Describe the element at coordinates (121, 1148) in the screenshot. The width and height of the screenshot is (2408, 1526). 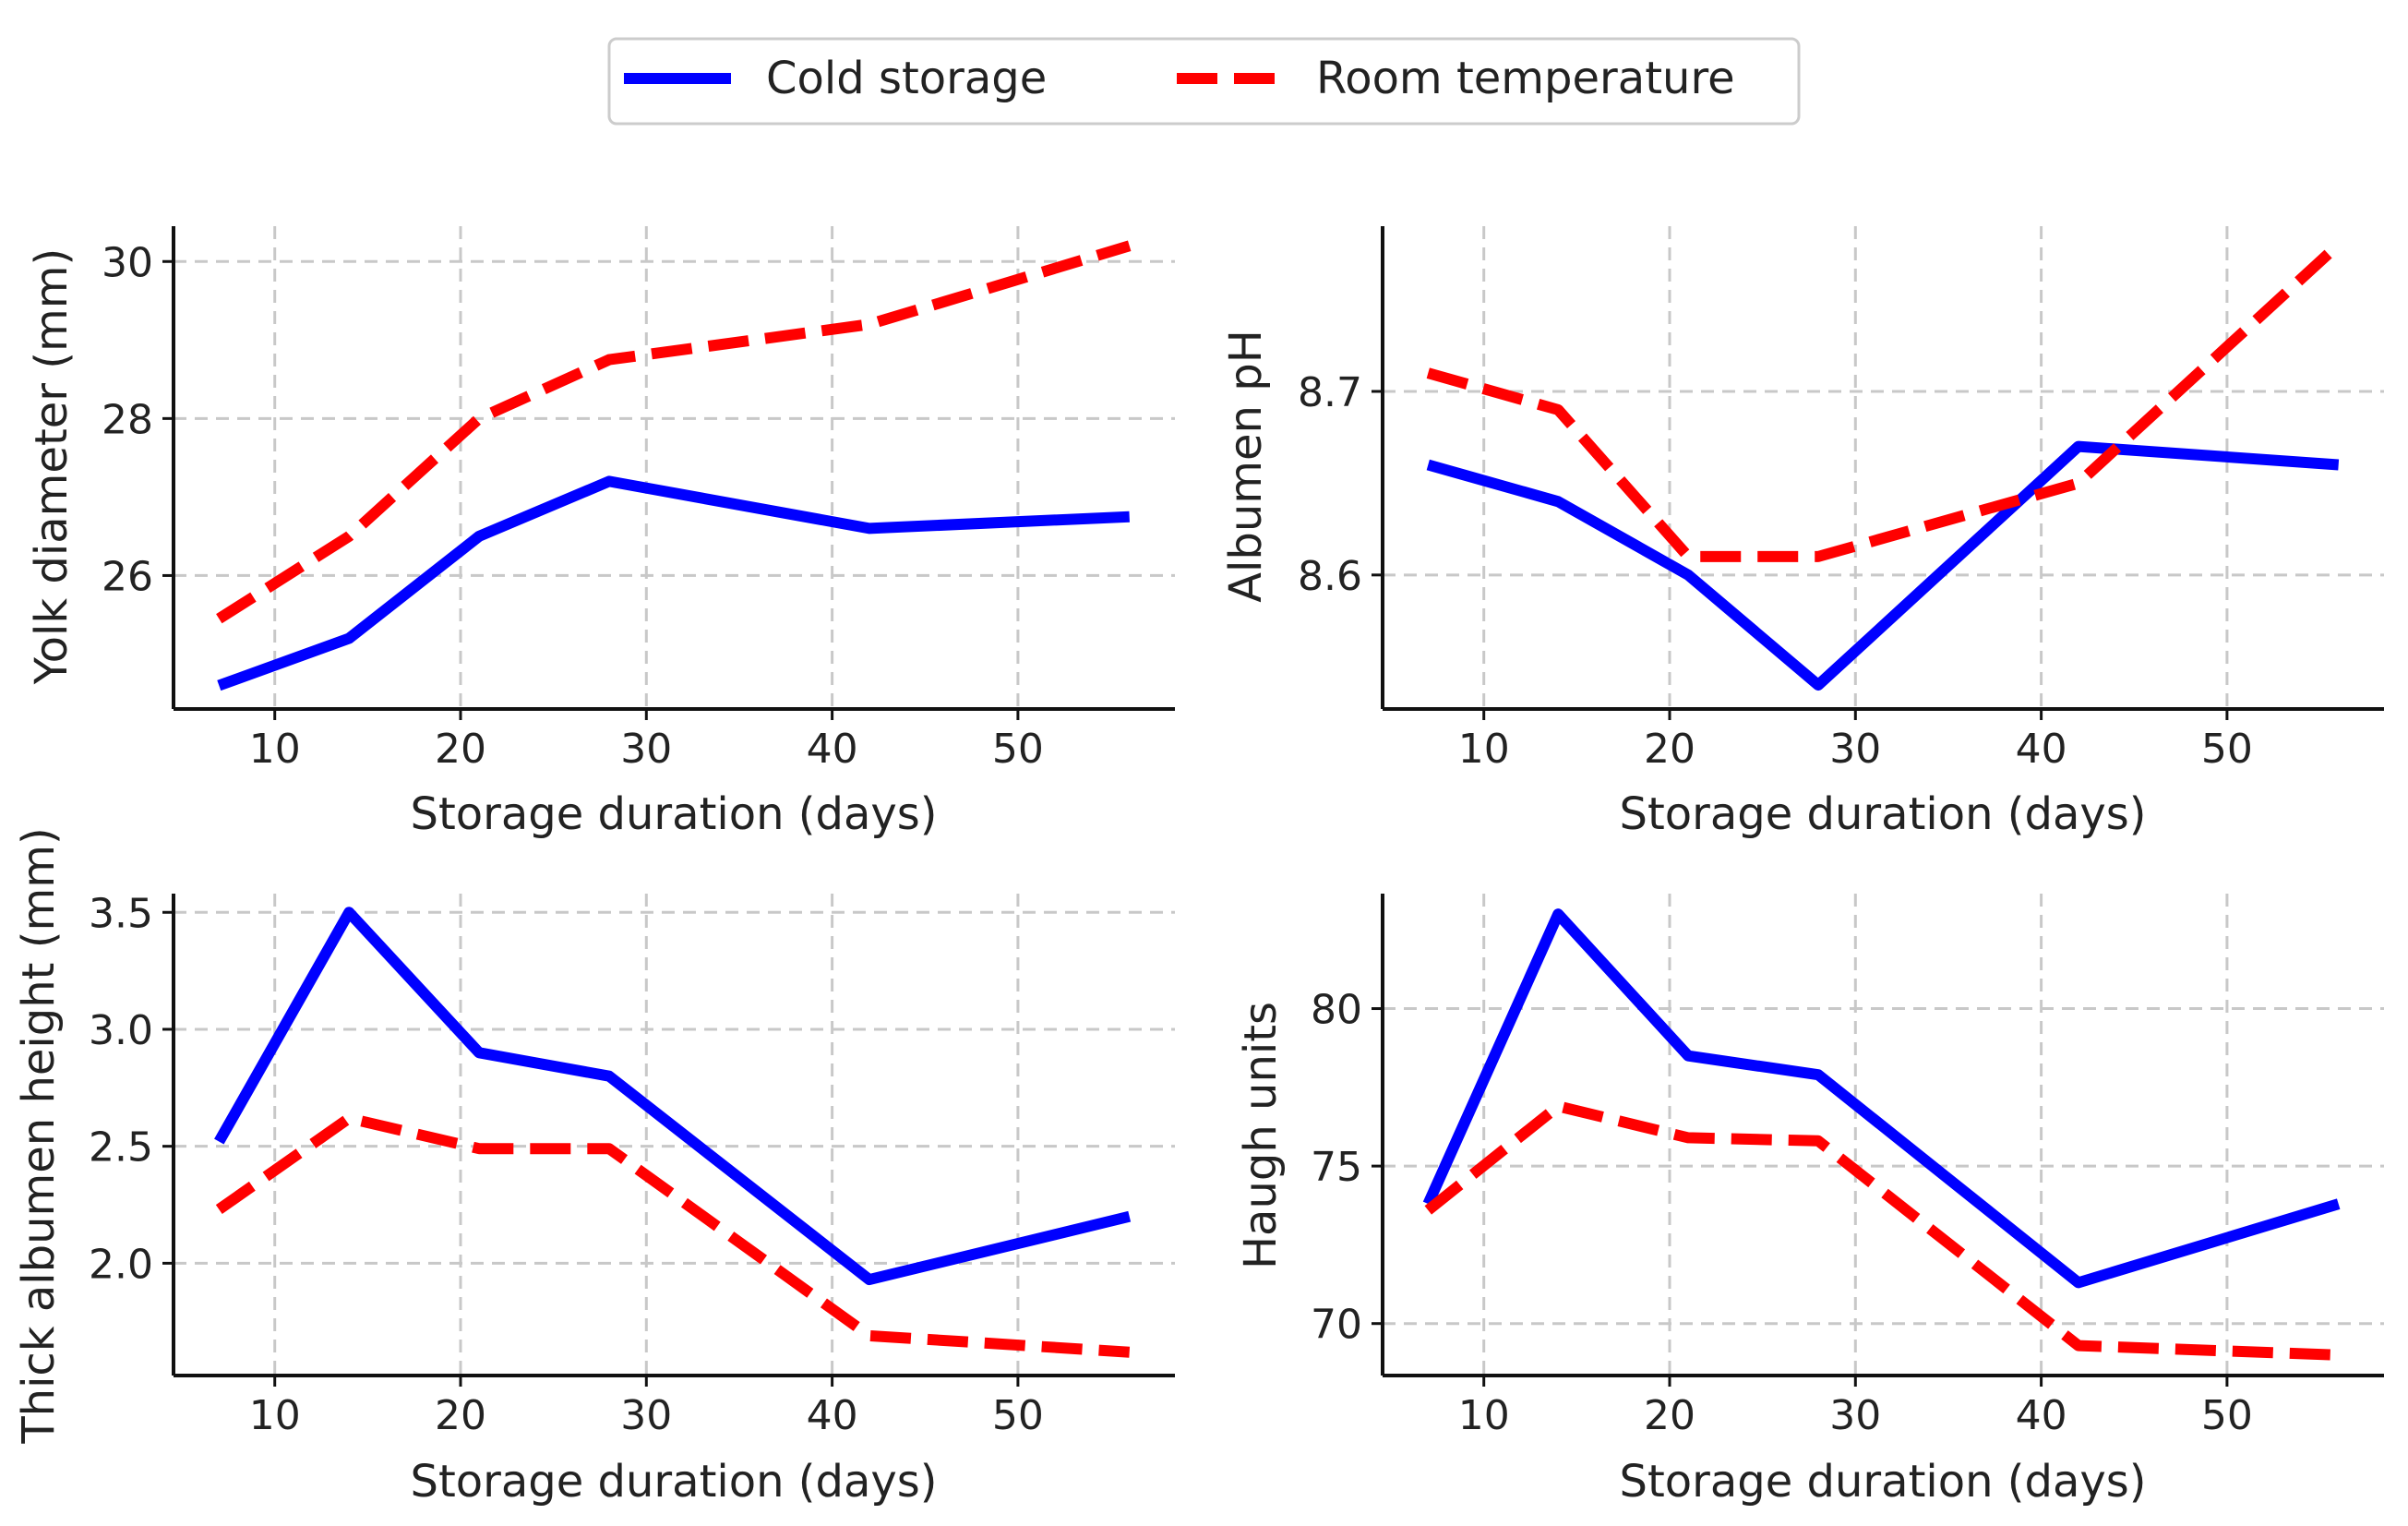
I see `y-tick-label: 2.5` at that location.